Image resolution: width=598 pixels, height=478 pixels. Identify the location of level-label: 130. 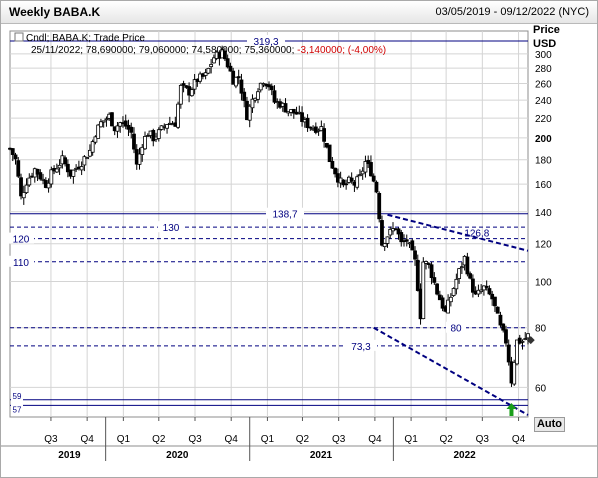
(171, 228).